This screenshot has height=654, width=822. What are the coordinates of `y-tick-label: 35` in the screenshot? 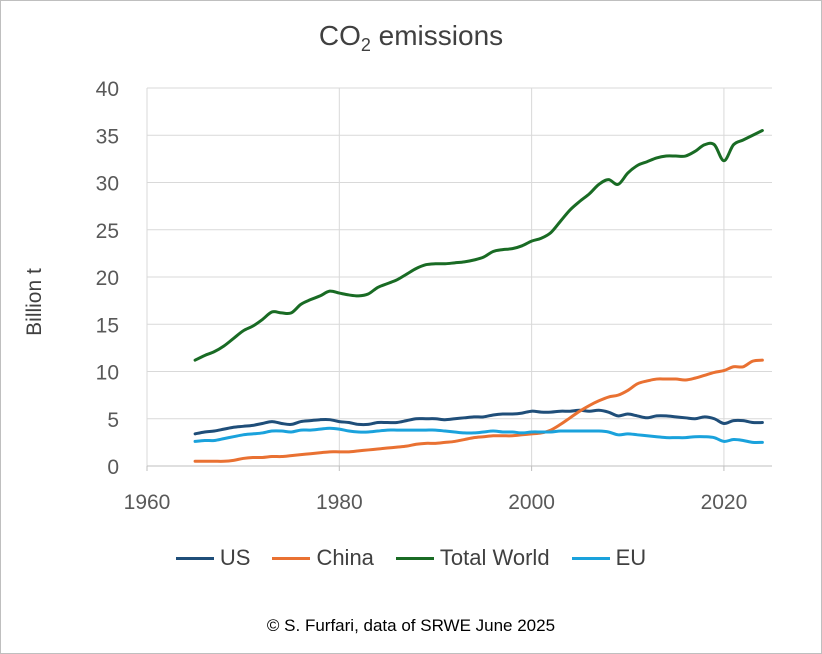 It's located at (107, 136).